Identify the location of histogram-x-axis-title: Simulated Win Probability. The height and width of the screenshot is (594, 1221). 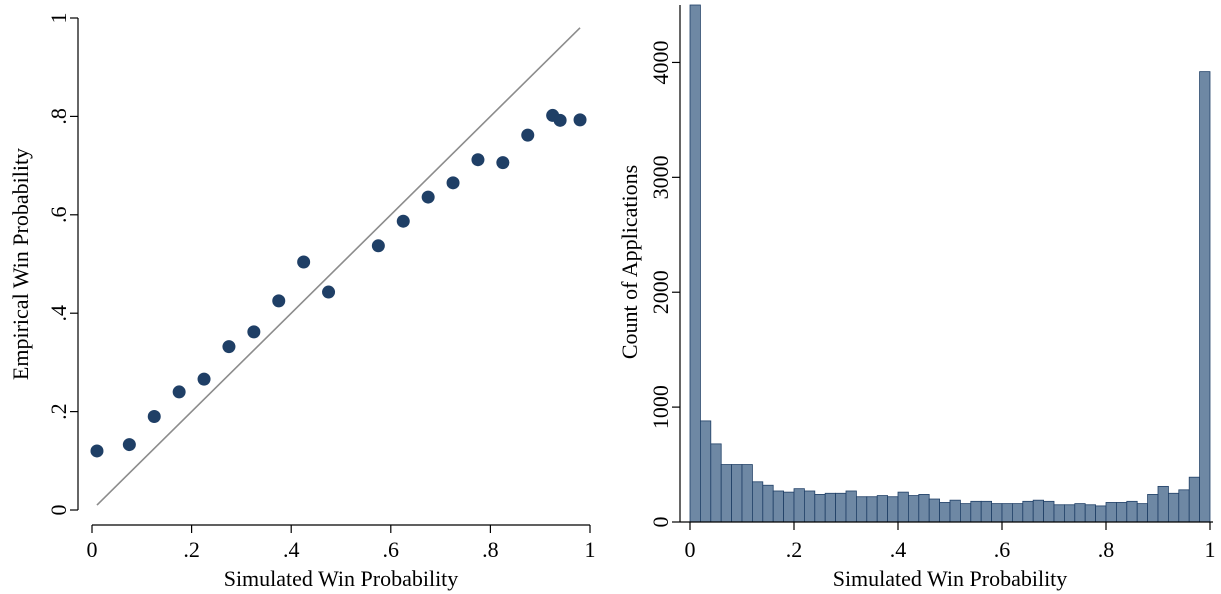
(950, 578).